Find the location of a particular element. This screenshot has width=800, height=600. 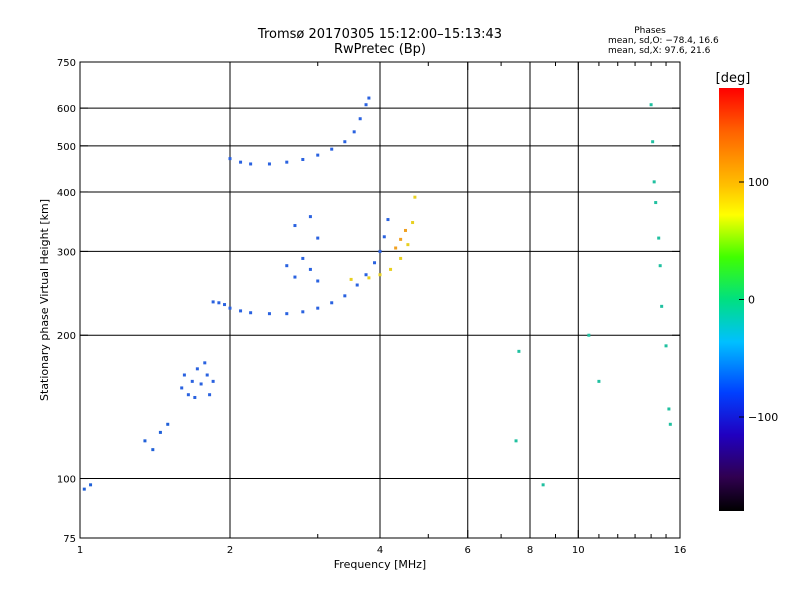

chart-subtitle: RwPretec (Bp) is located at coordinates (380, 49).